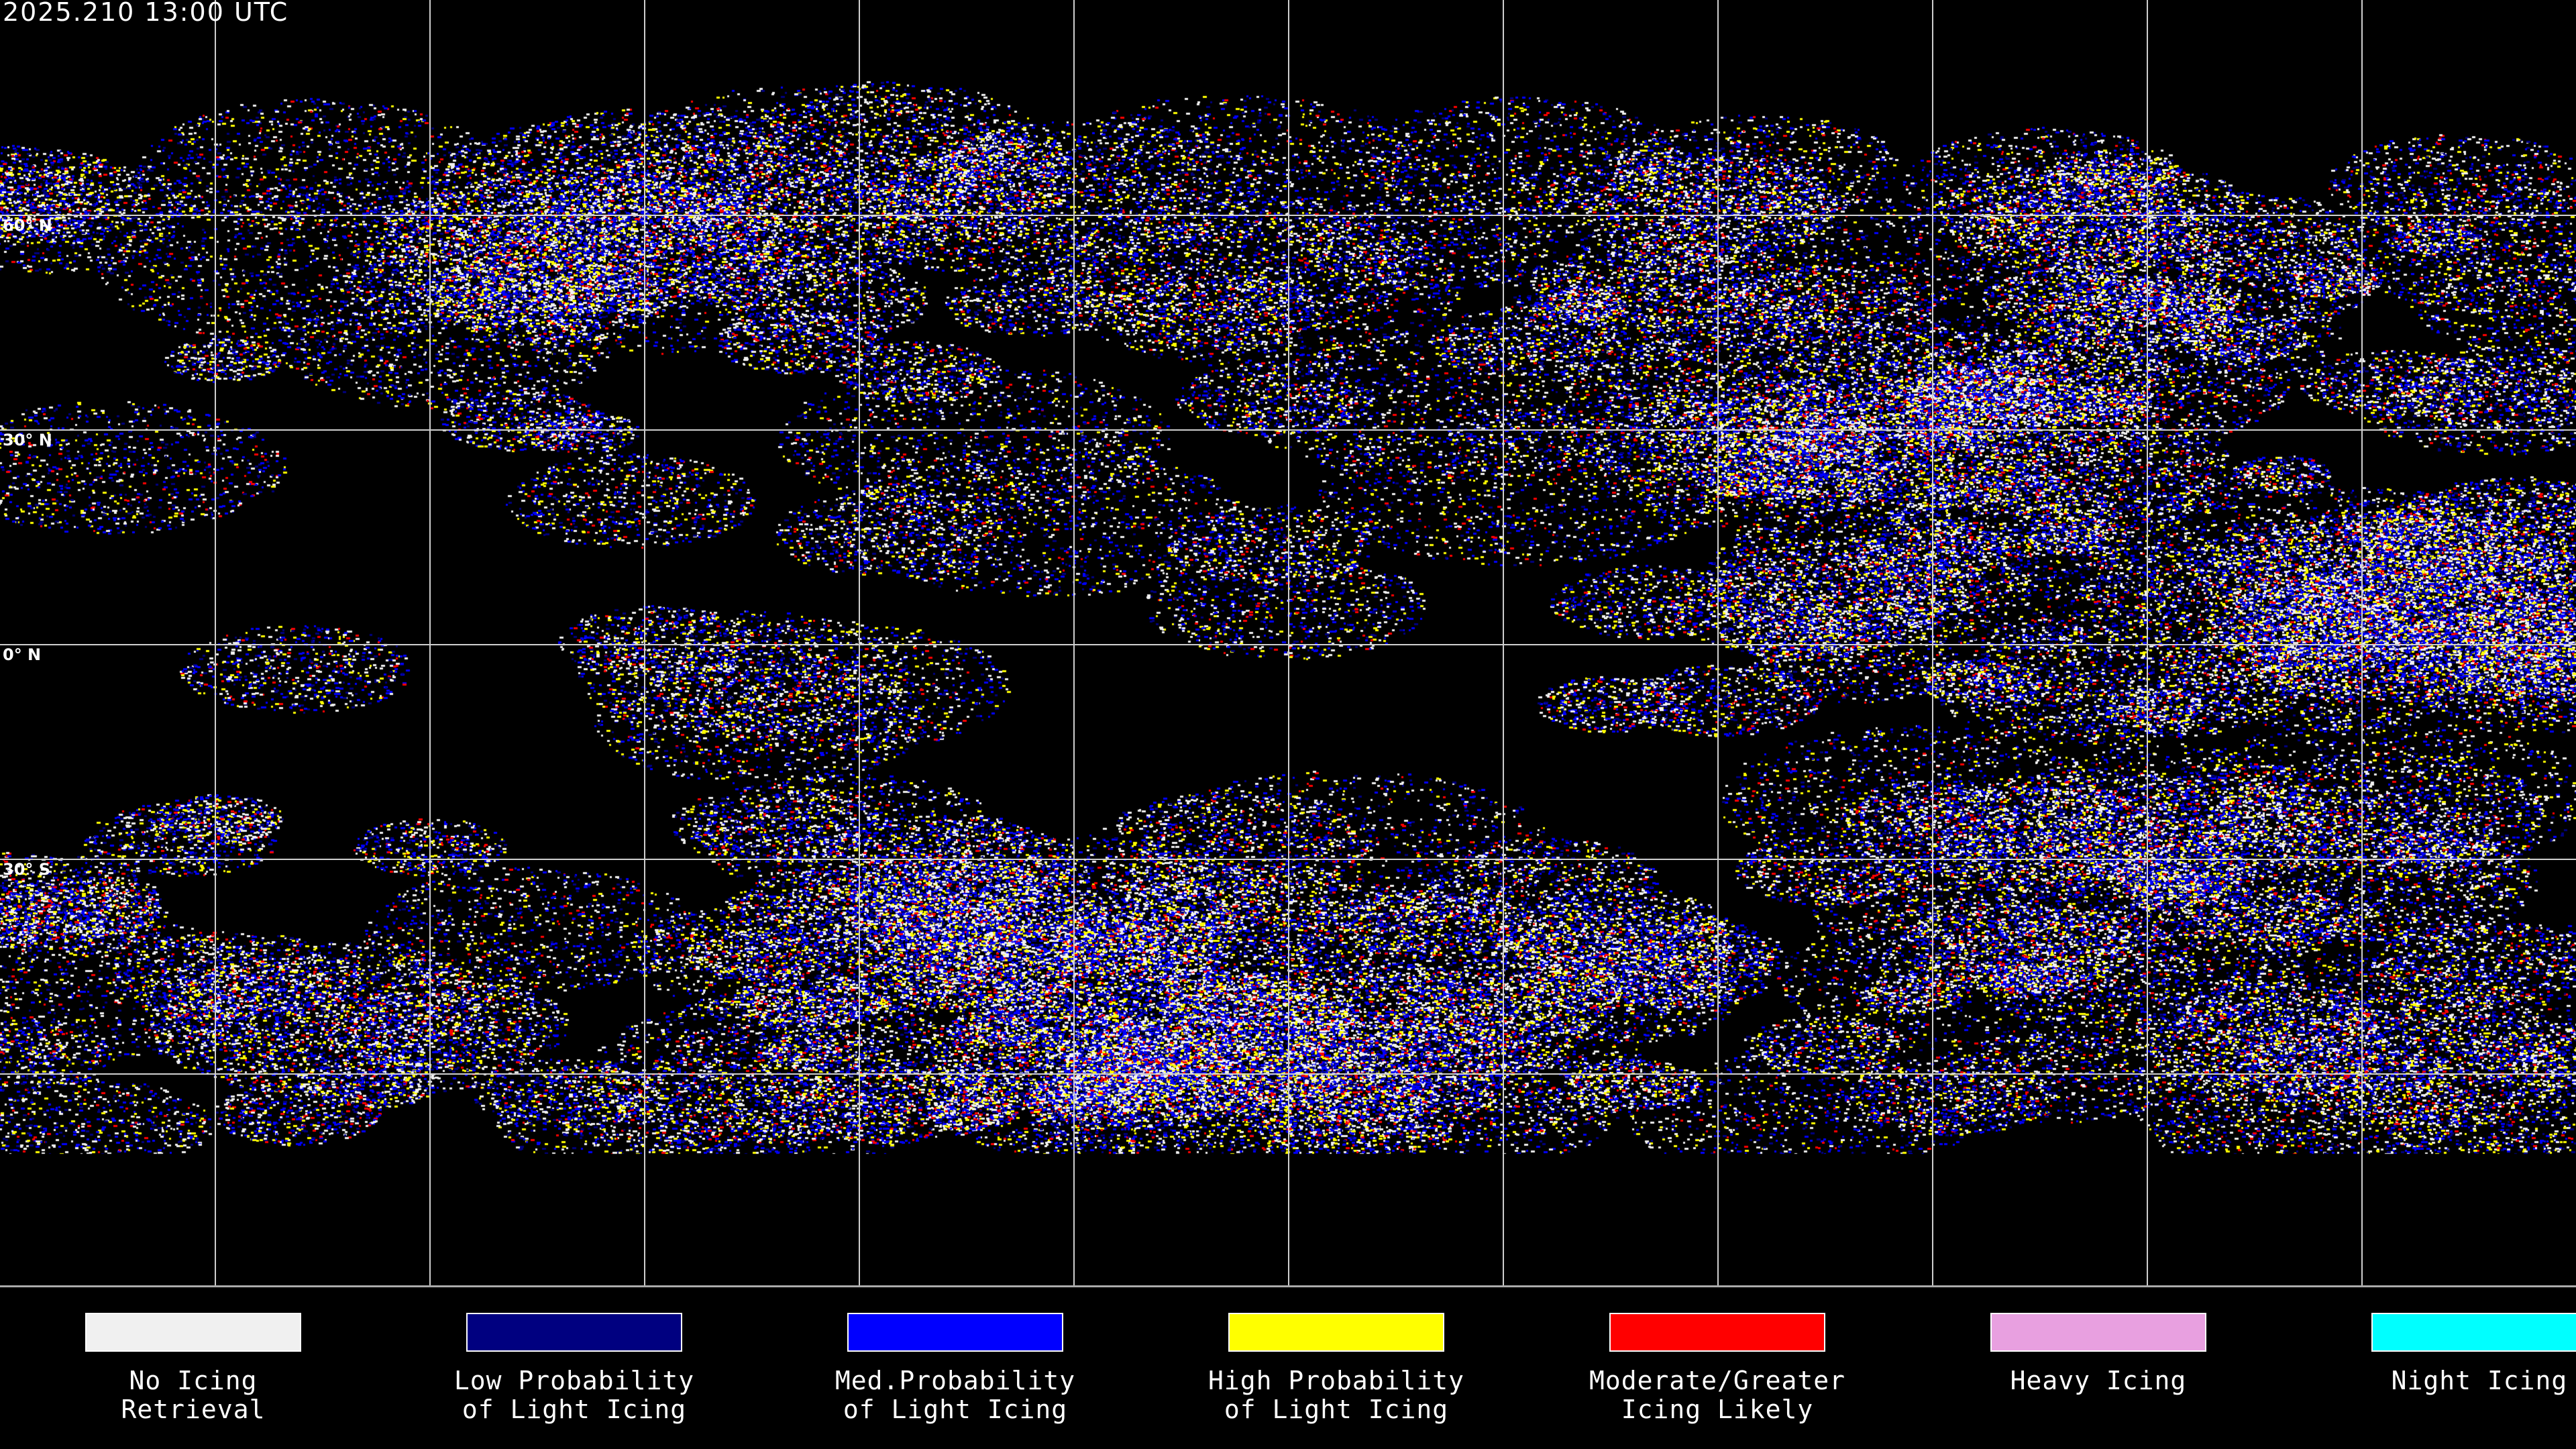 The width and height of the screenshot is (2576, 1449). I want to click on legend-item: High Probability of Light Icing, so click(1336, 1368).